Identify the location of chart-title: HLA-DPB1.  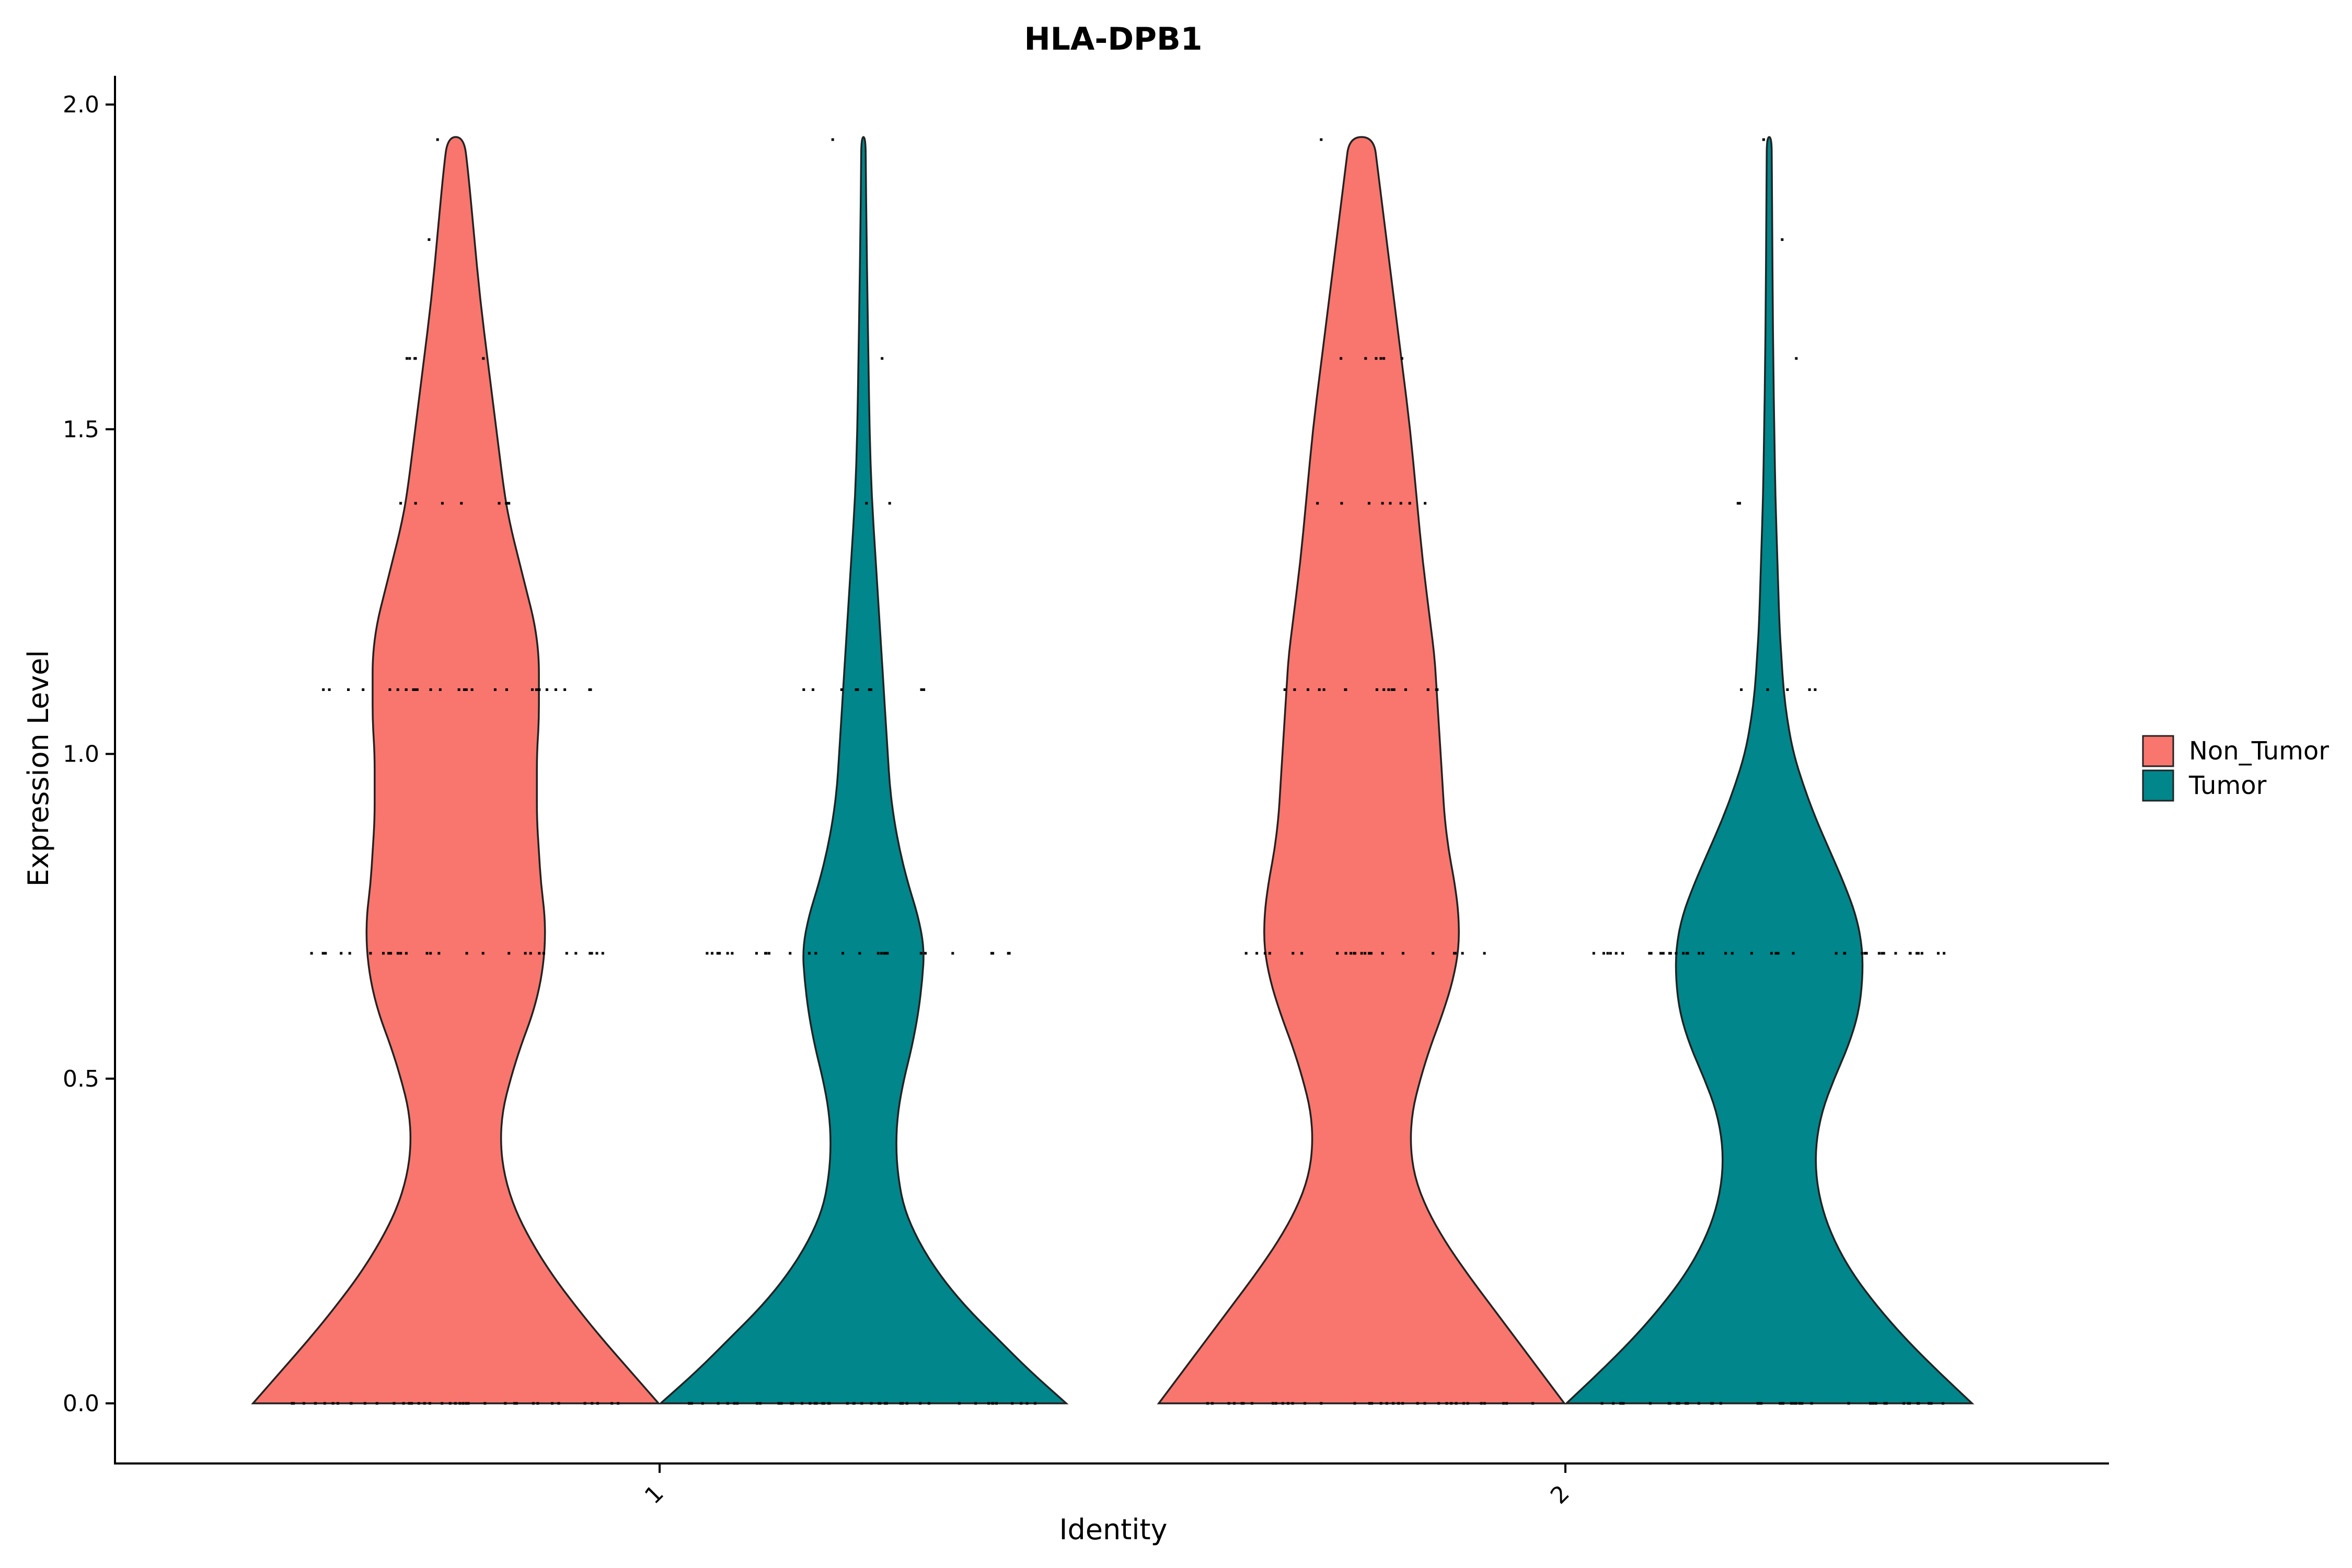
(1113, 39).